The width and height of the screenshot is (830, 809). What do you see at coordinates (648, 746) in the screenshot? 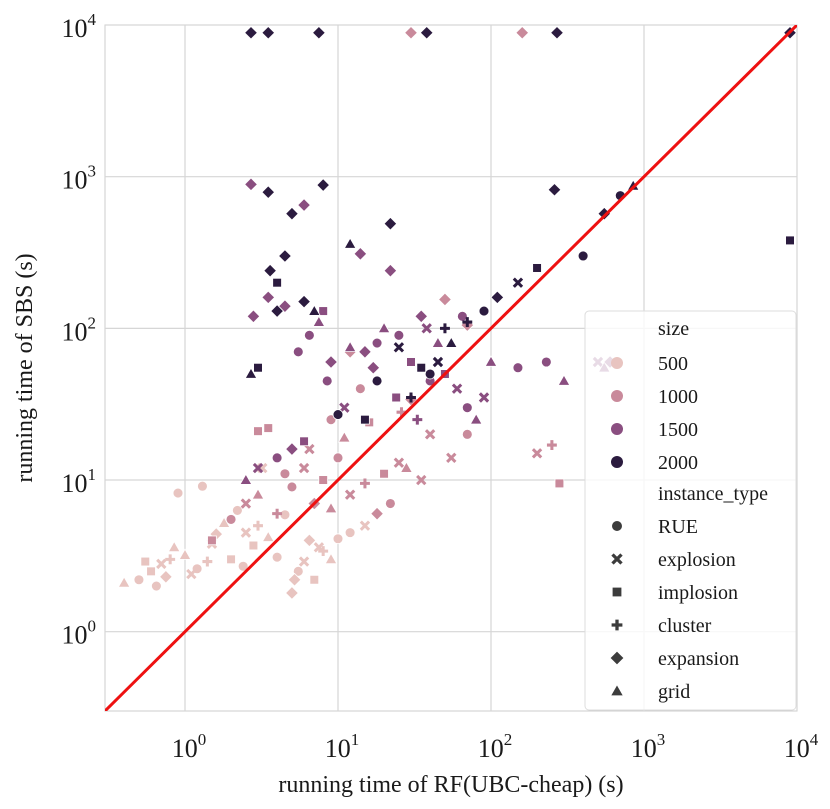
I see `x-tick-label: 10³` at bounding box center [648, 746].